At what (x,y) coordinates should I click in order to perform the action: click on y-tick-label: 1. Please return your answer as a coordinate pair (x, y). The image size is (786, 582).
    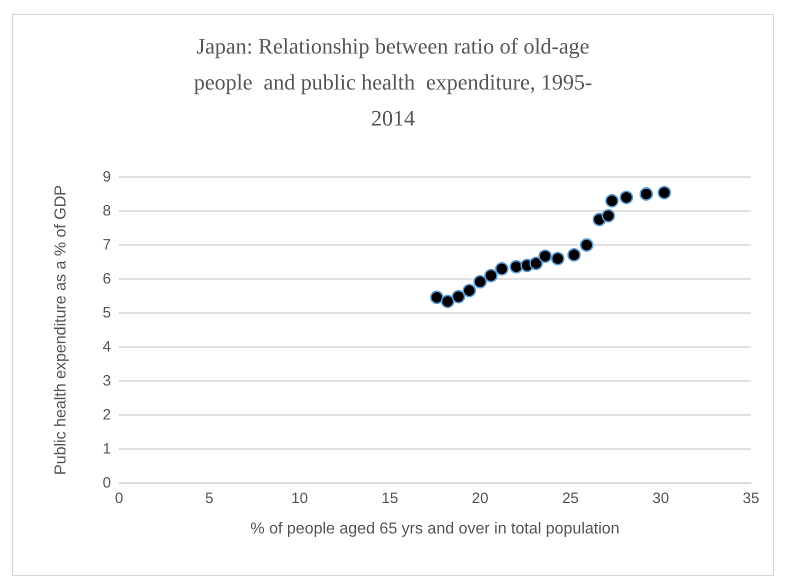
    Looking at the image, I should click on (106, 449).